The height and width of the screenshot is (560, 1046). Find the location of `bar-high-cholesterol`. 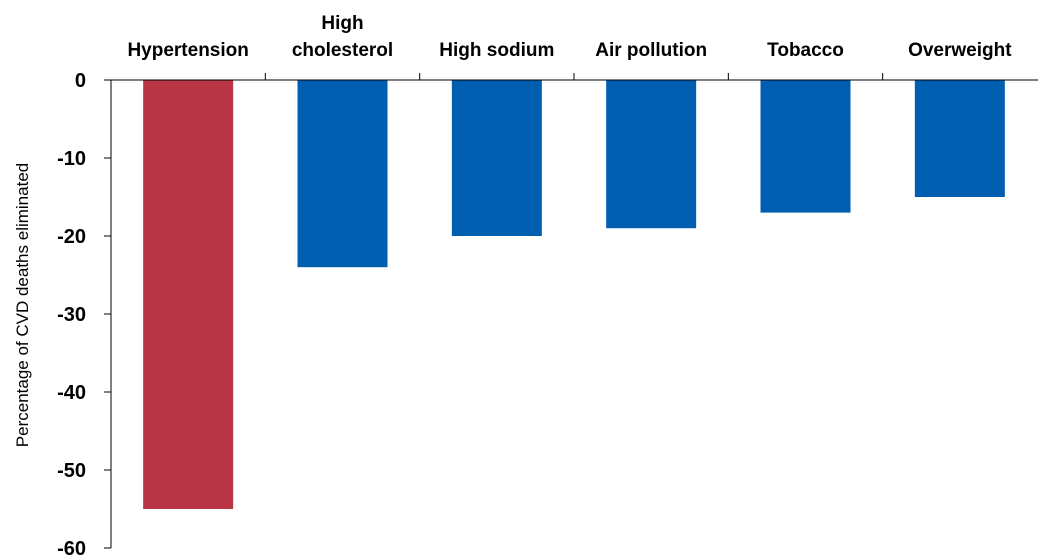

bar-high-cholesterol is located at coordinates (342, 174).